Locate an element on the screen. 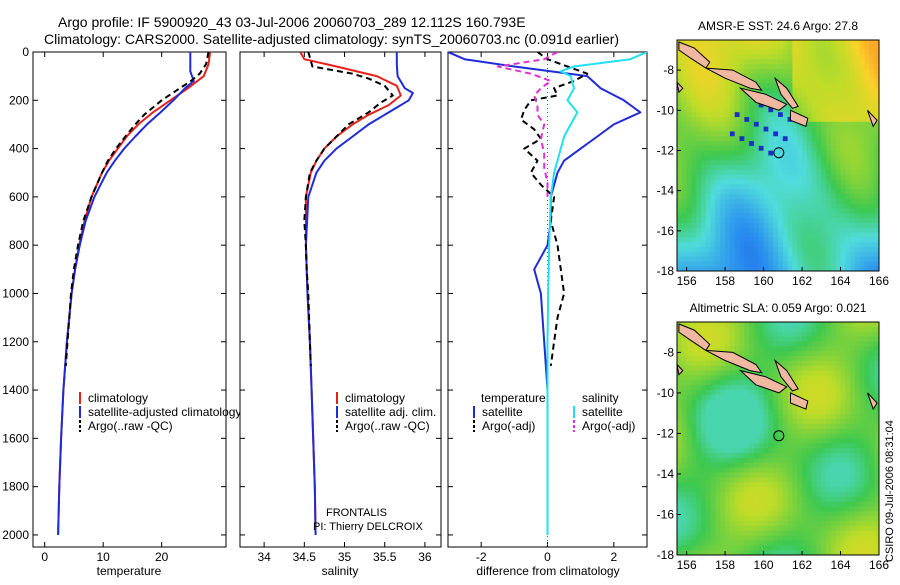  sla_map-field-group is located at coordinates (778, 438).